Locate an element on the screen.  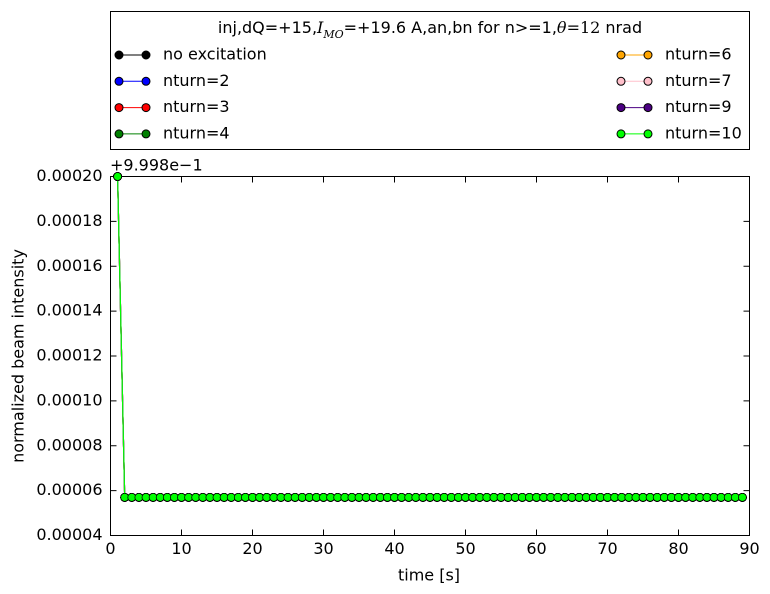
y-tick-label: 0.00006 is located at coordinates (69, 489).